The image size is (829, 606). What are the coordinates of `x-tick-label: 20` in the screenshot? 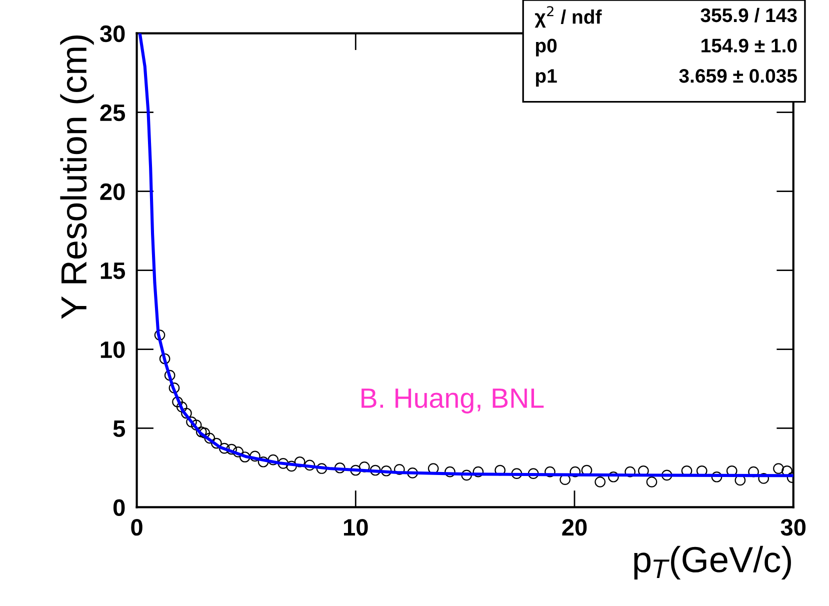 It's located at (574, 527).